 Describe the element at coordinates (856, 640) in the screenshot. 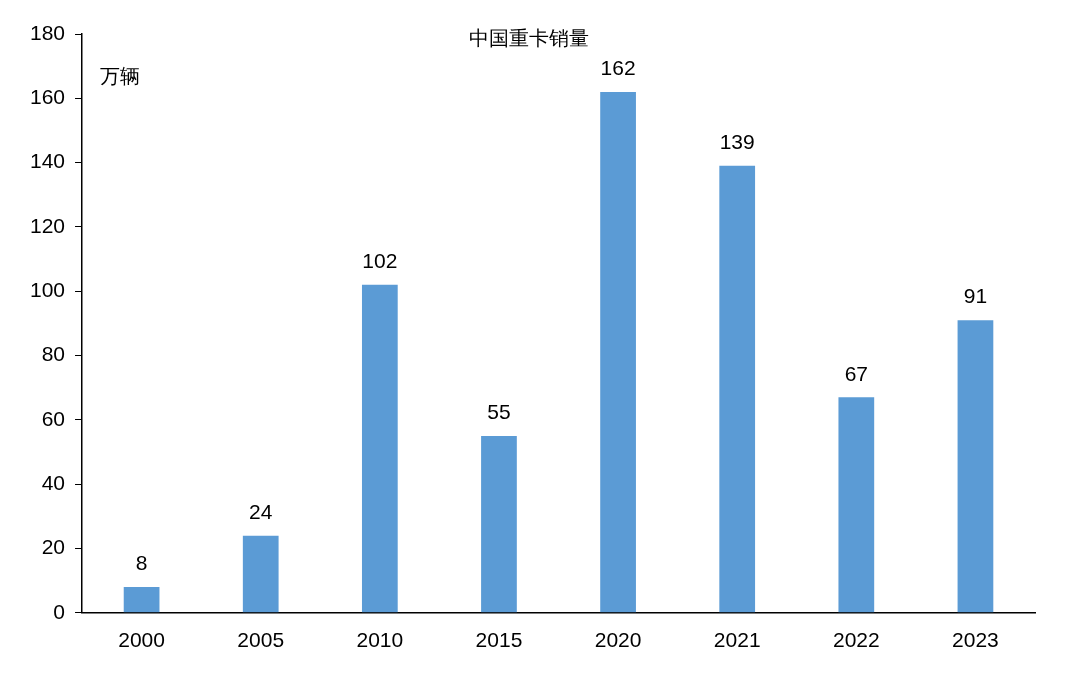

I see `x-tick-label: 2022` at that location.